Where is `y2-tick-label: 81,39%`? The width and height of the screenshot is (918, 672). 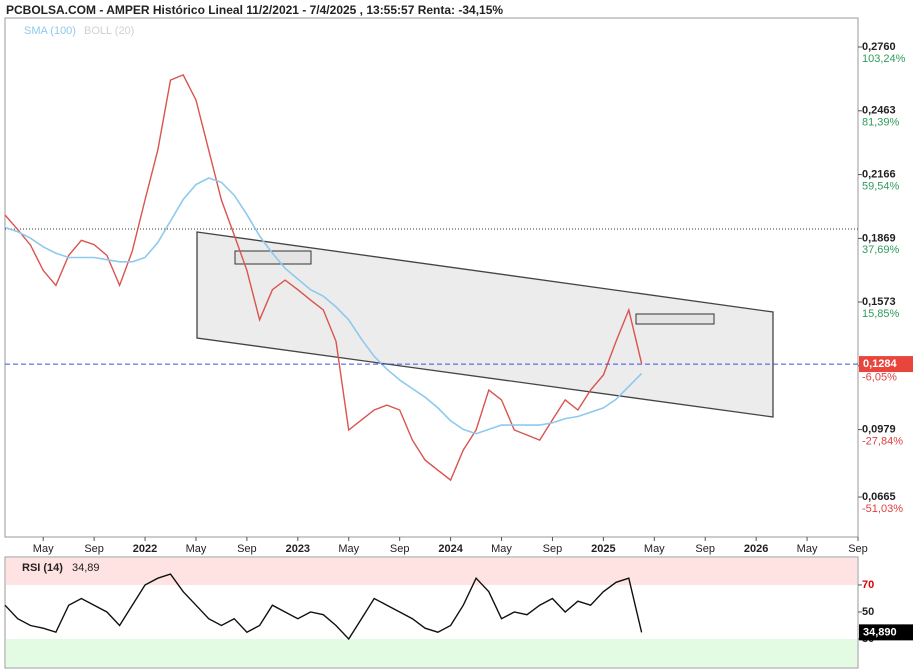
y2-tick-label: 81,39% is located at coordinates (881, 123).